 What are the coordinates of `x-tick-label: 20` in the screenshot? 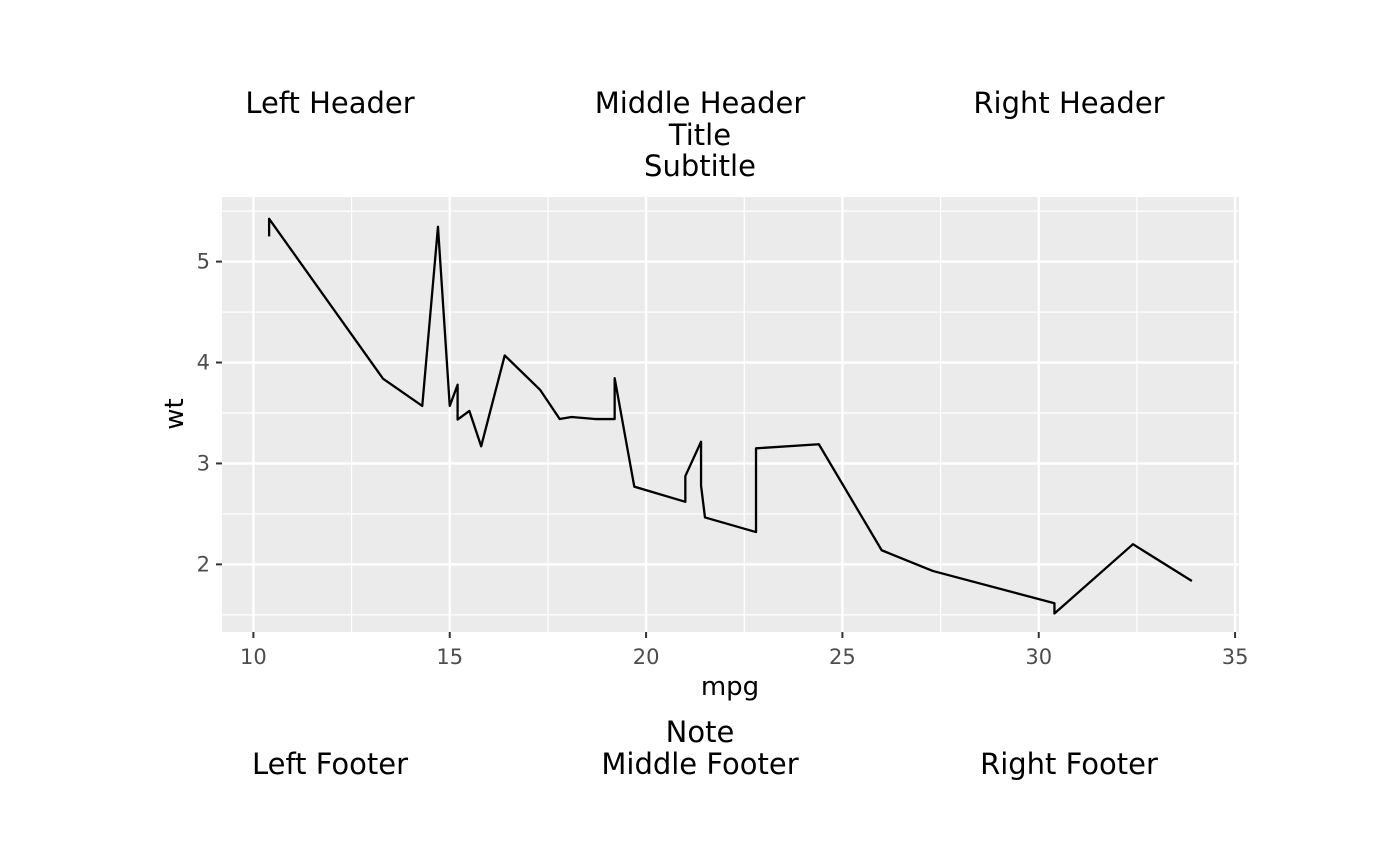 It's located at (646, 657).